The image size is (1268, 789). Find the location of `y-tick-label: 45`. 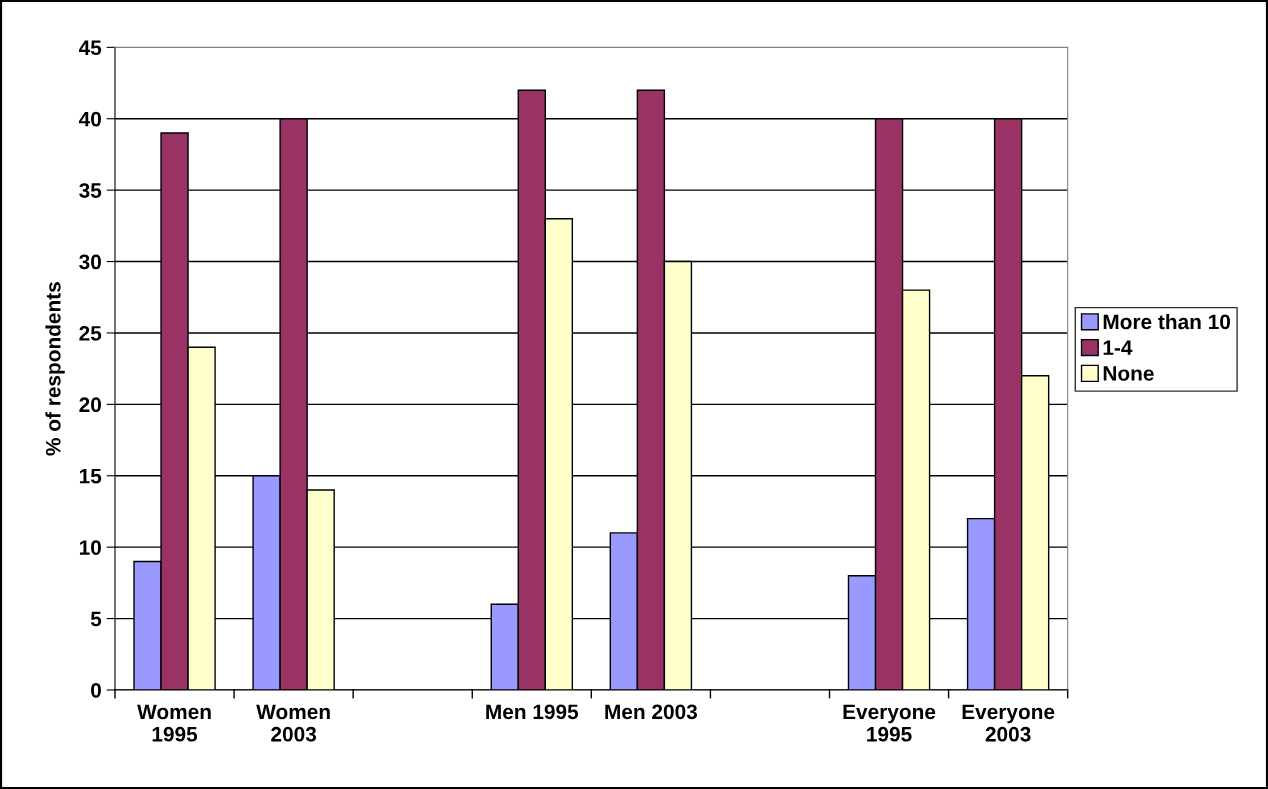

y-tick-label: 45 is located at coordinates (90, 48).